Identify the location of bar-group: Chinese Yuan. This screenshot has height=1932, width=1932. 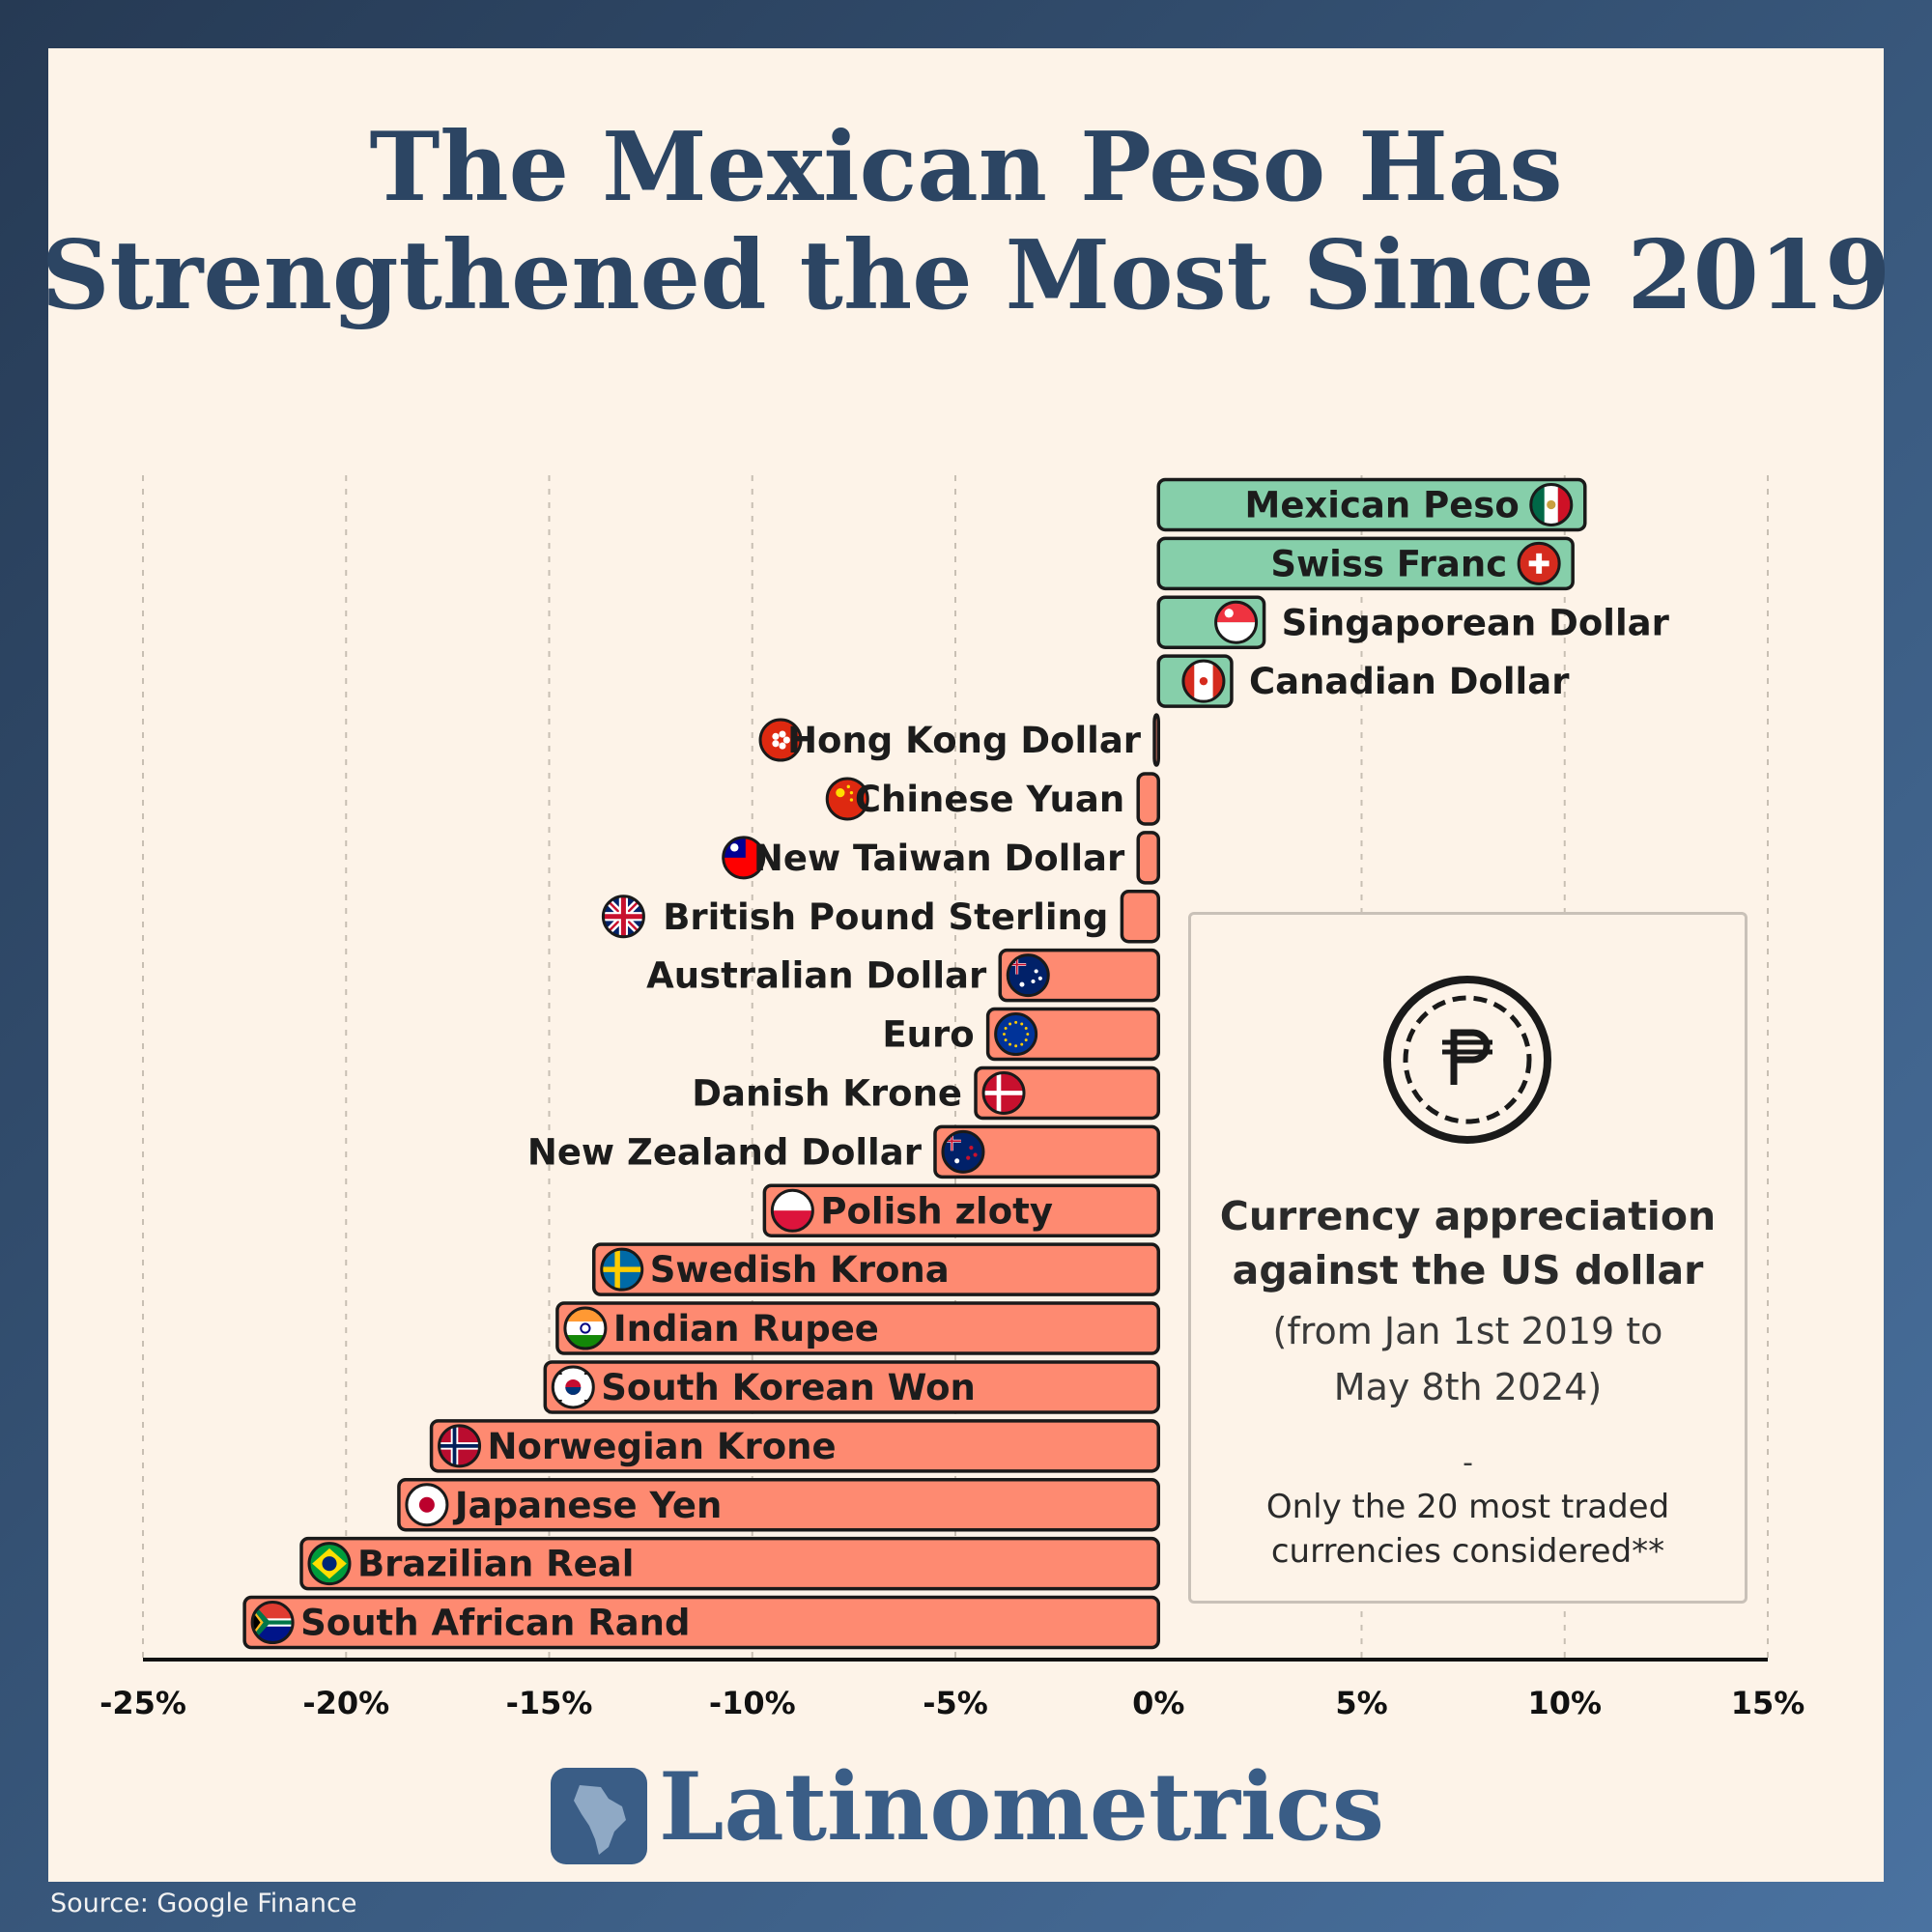
(992, 799).